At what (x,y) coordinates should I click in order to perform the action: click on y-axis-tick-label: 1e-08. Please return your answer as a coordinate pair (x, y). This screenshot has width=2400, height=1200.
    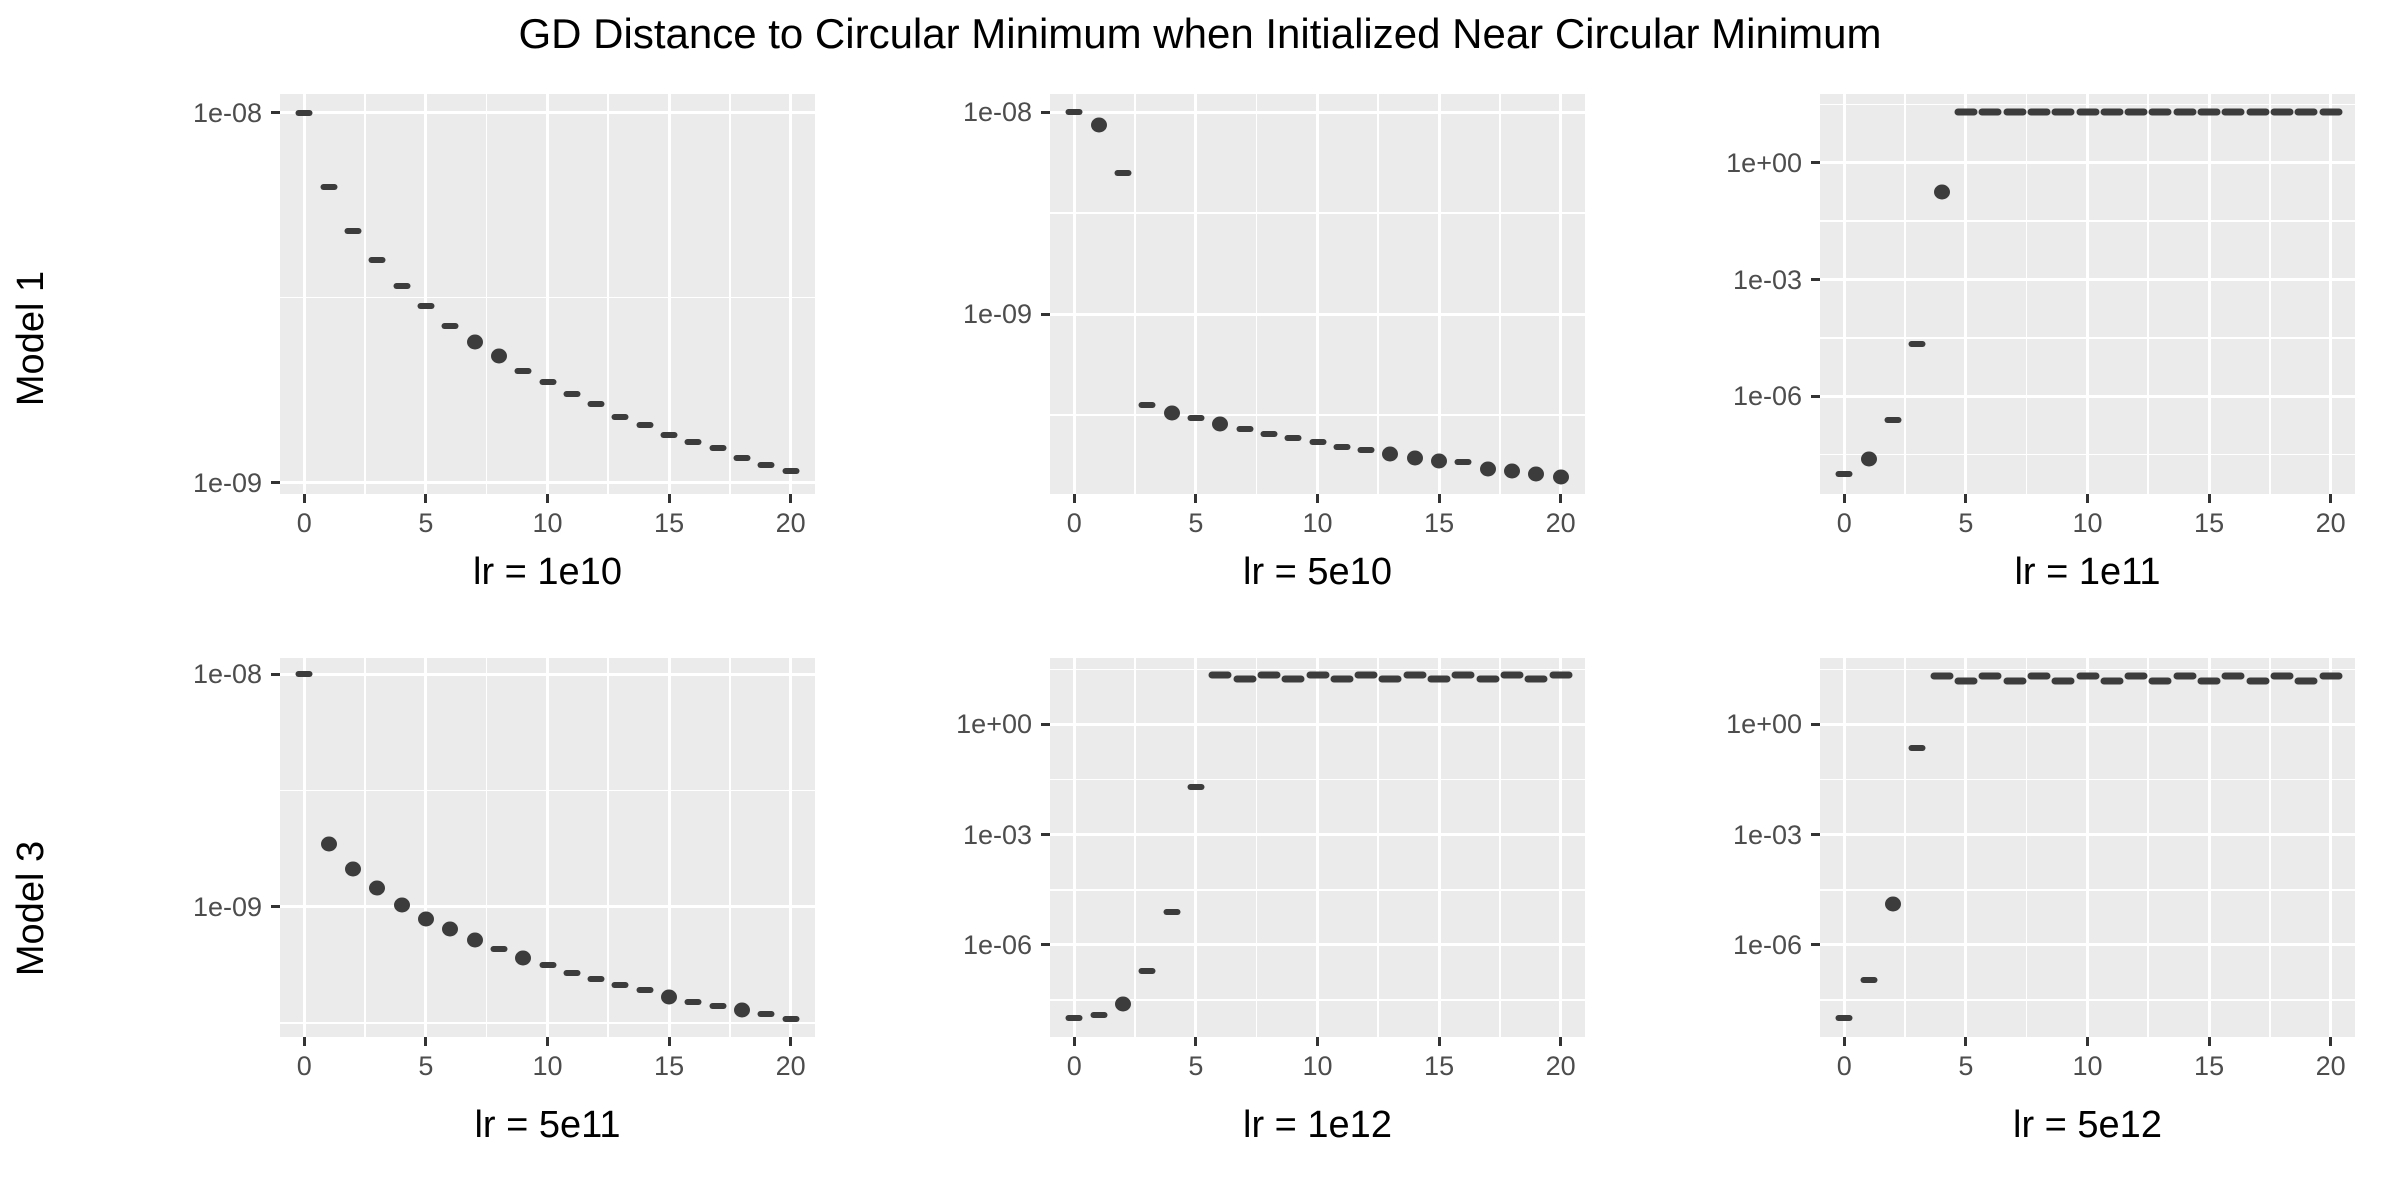
    Looking at the image, I should click on (227, 112).